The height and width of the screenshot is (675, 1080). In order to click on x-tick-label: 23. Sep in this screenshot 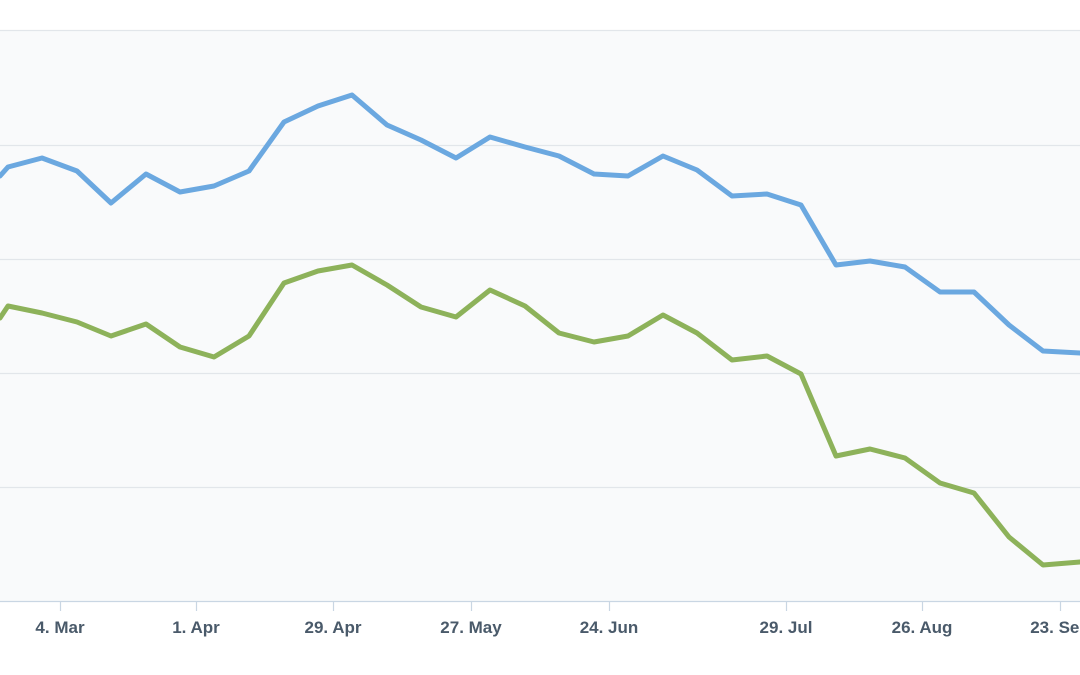, I will do `click(1055, 627)`.